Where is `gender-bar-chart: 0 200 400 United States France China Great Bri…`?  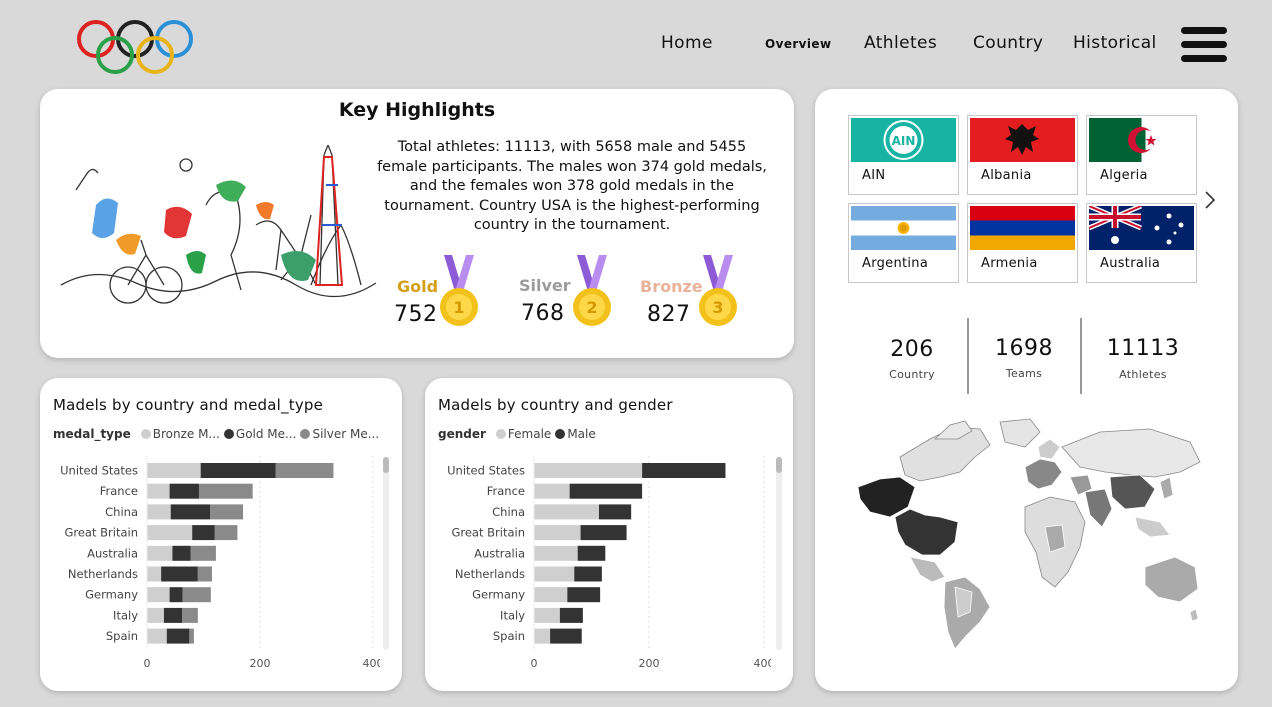 gender-bar-chart: 0 200 400 United States France China Great Bri… is located at coordinates (598, 567).